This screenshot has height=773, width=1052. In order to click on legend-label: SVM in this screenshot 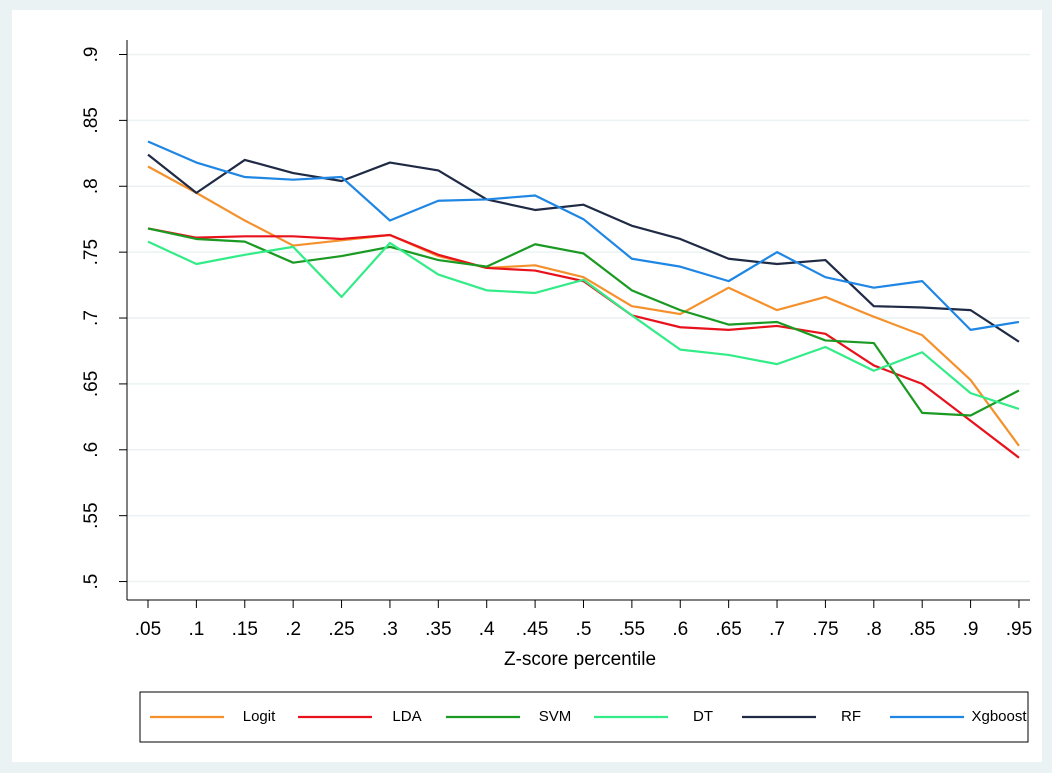, I will do `click(555, 716)`.